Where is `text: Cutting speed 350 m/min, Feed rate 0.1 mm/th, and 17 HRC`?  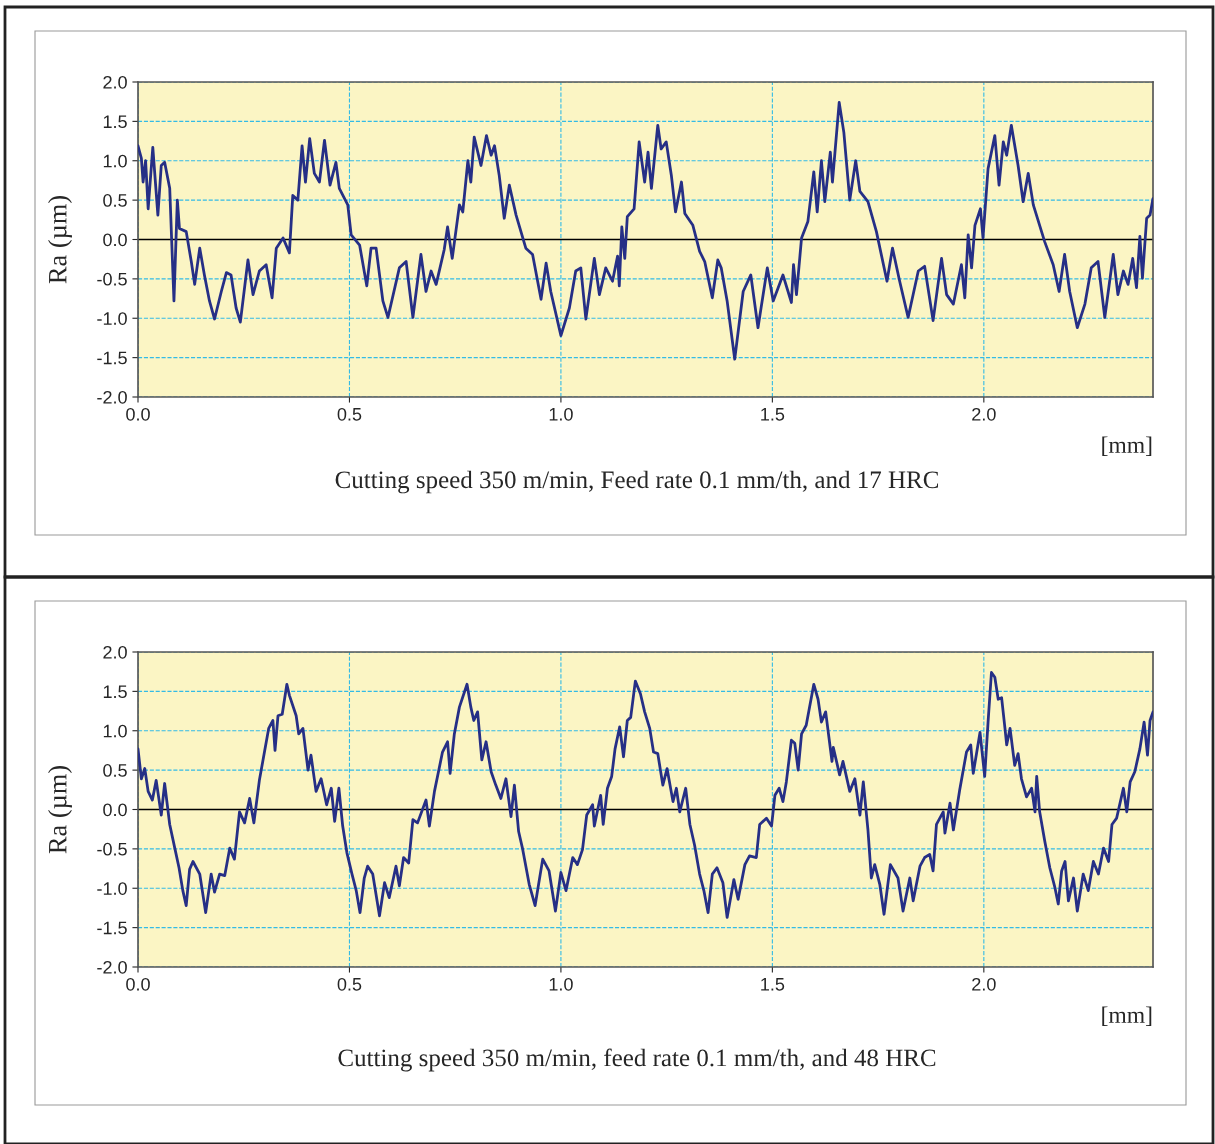
text: Cutting speed 350 m/min, Feed rate 0.1 mm/th, and 17 HRC is located at coordinates (637, 482).